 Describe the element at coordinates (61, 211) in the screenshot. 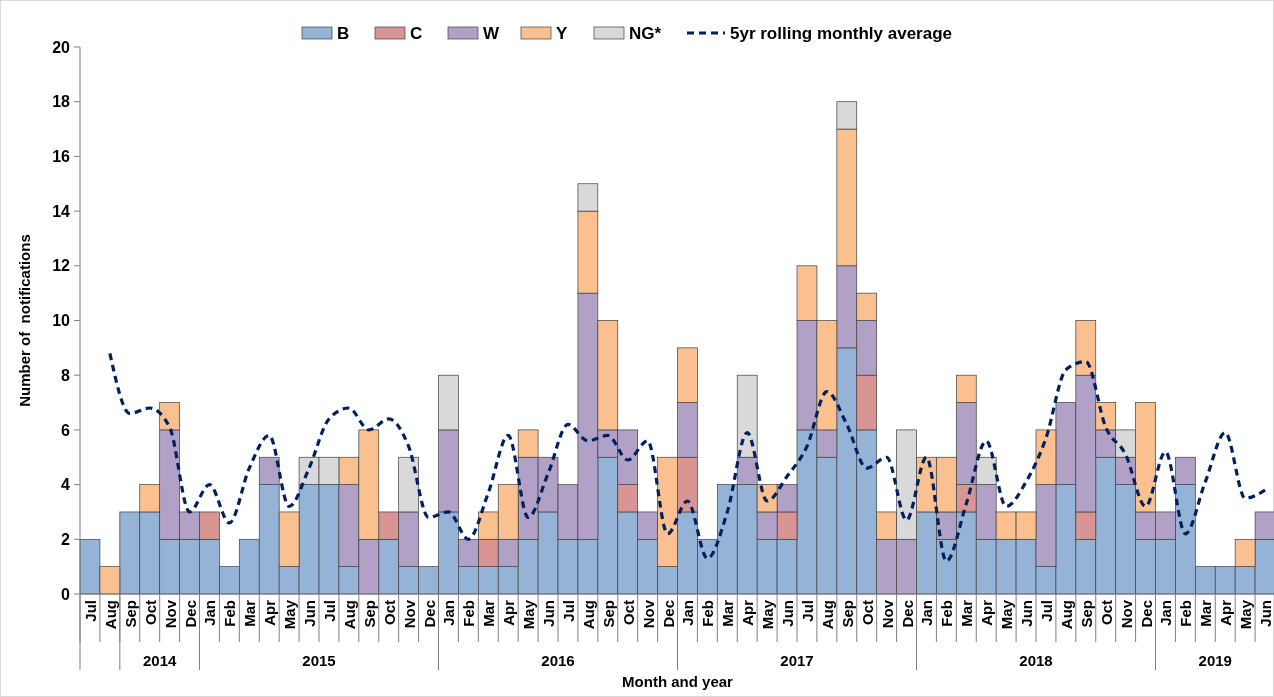

I see `y-tick-label: 14` at that location.